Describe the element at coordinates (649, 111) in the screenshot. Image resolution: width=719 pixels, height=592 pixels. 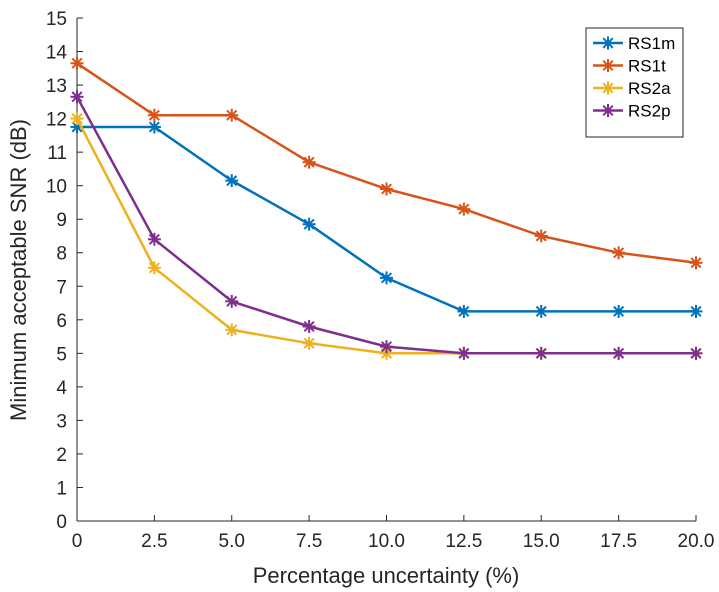
I see `legend-label: RS2p` at that location.